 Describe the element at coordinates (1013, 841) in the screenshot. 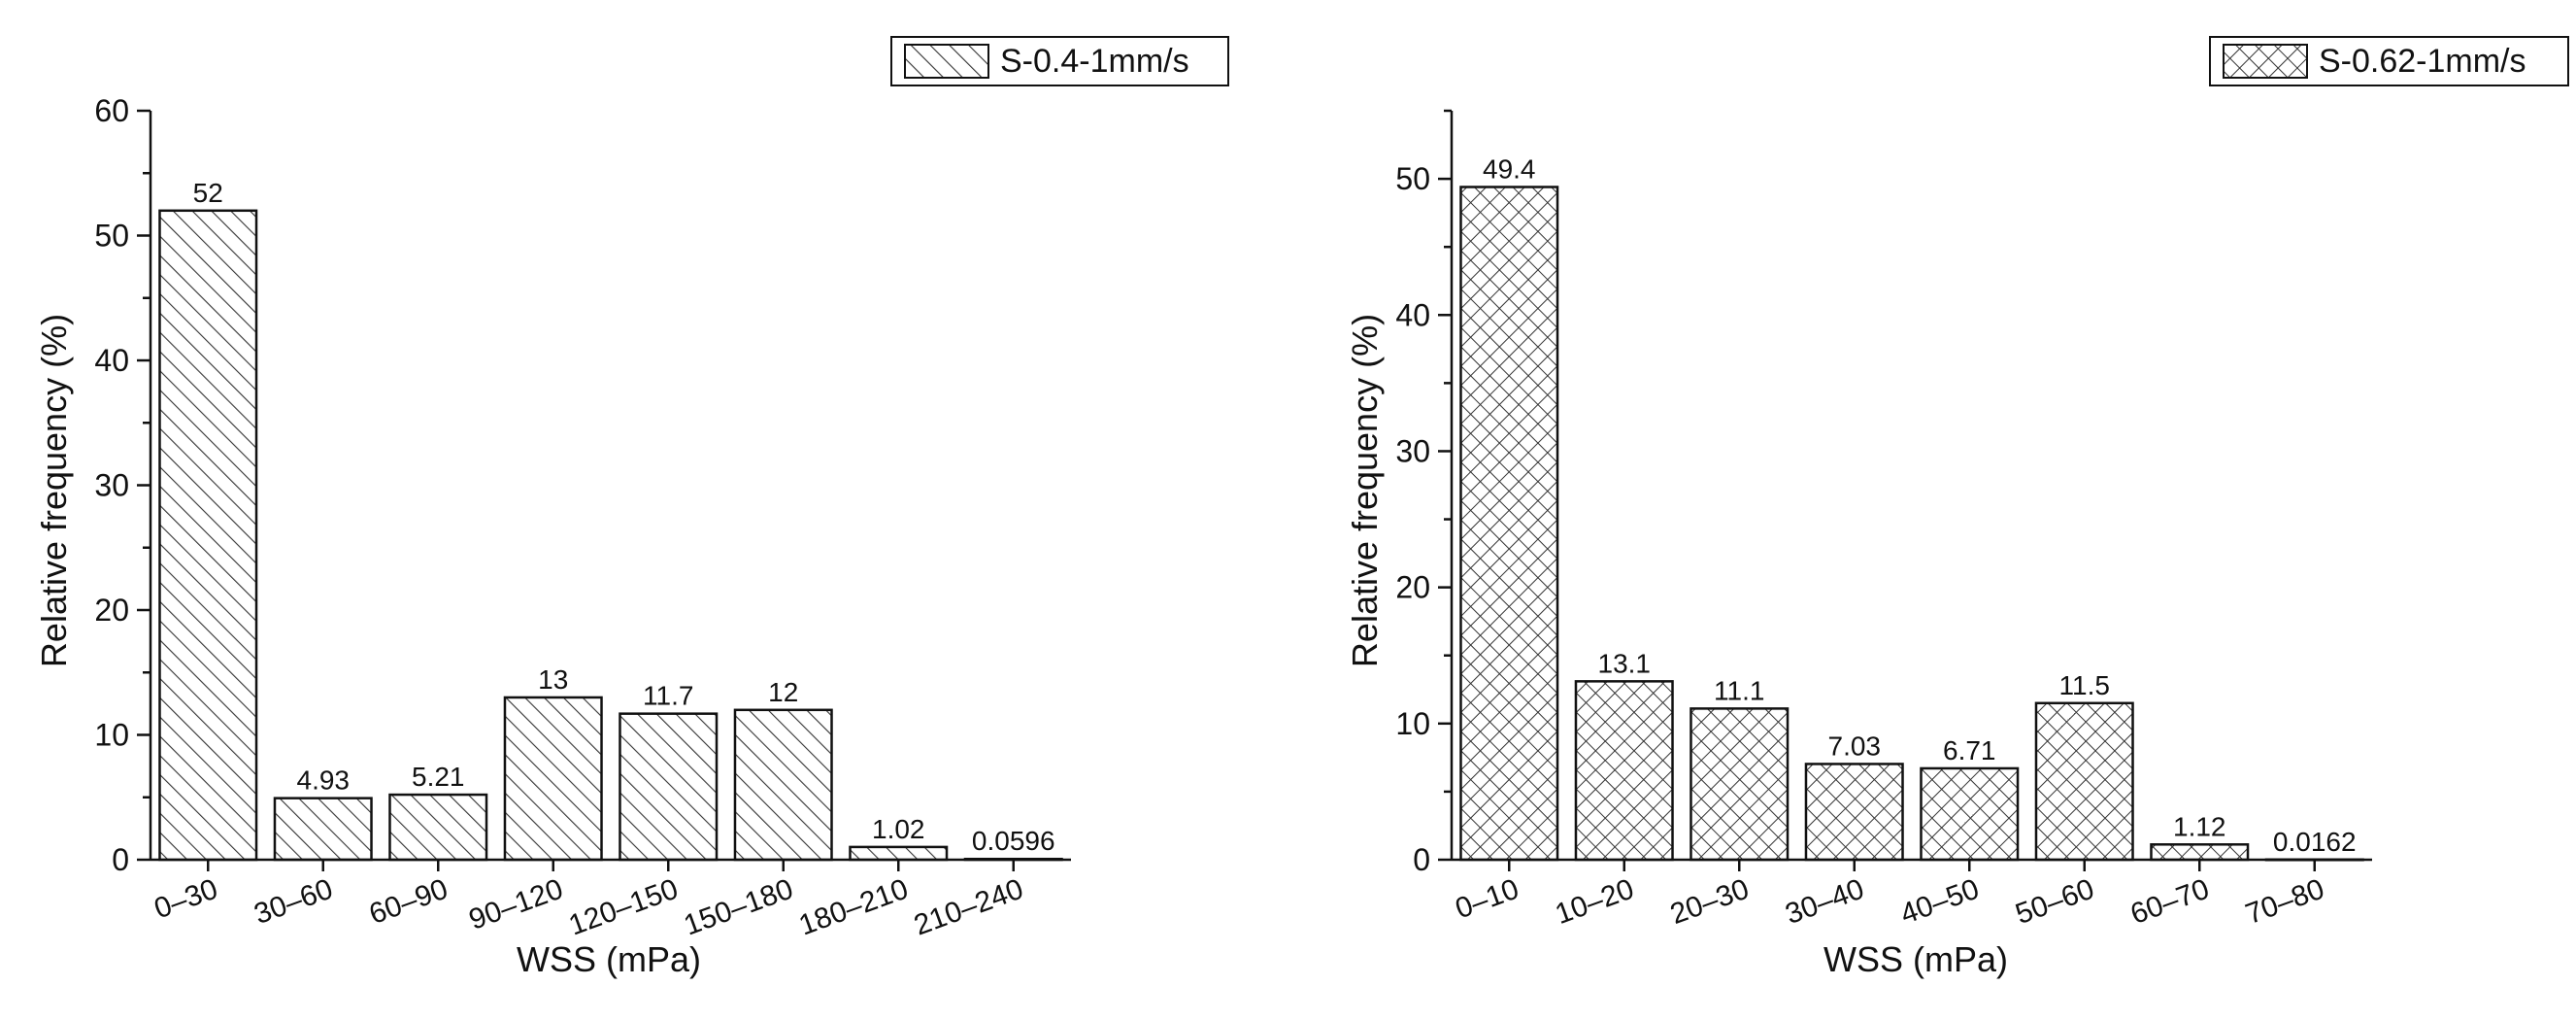

I see `bar-value-label: 0.0596` at that location.